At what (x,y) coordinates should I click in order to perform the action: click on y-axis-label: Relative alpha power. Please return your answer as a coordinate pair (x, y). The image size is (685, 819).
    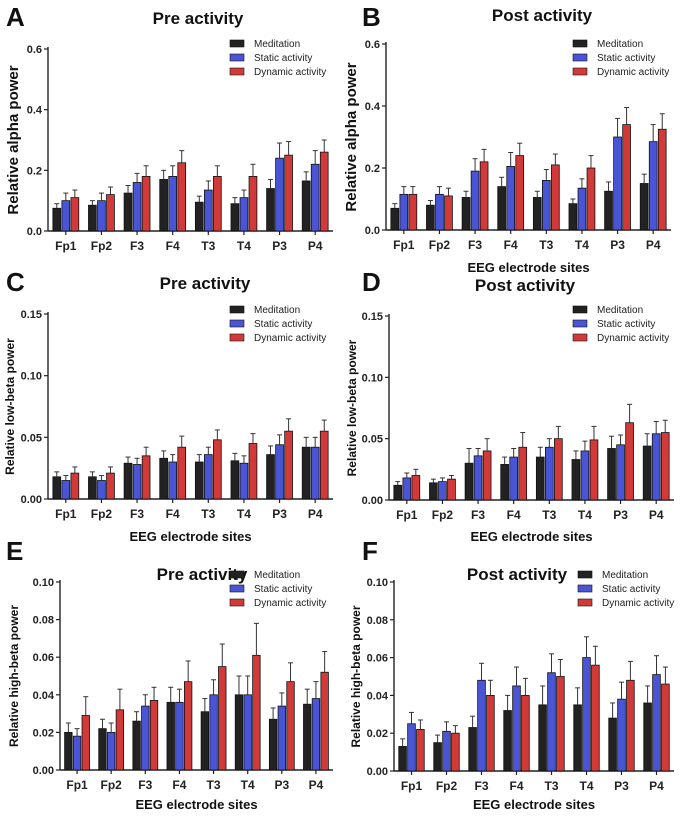
    Looking at the image, I should click on (13, 139).